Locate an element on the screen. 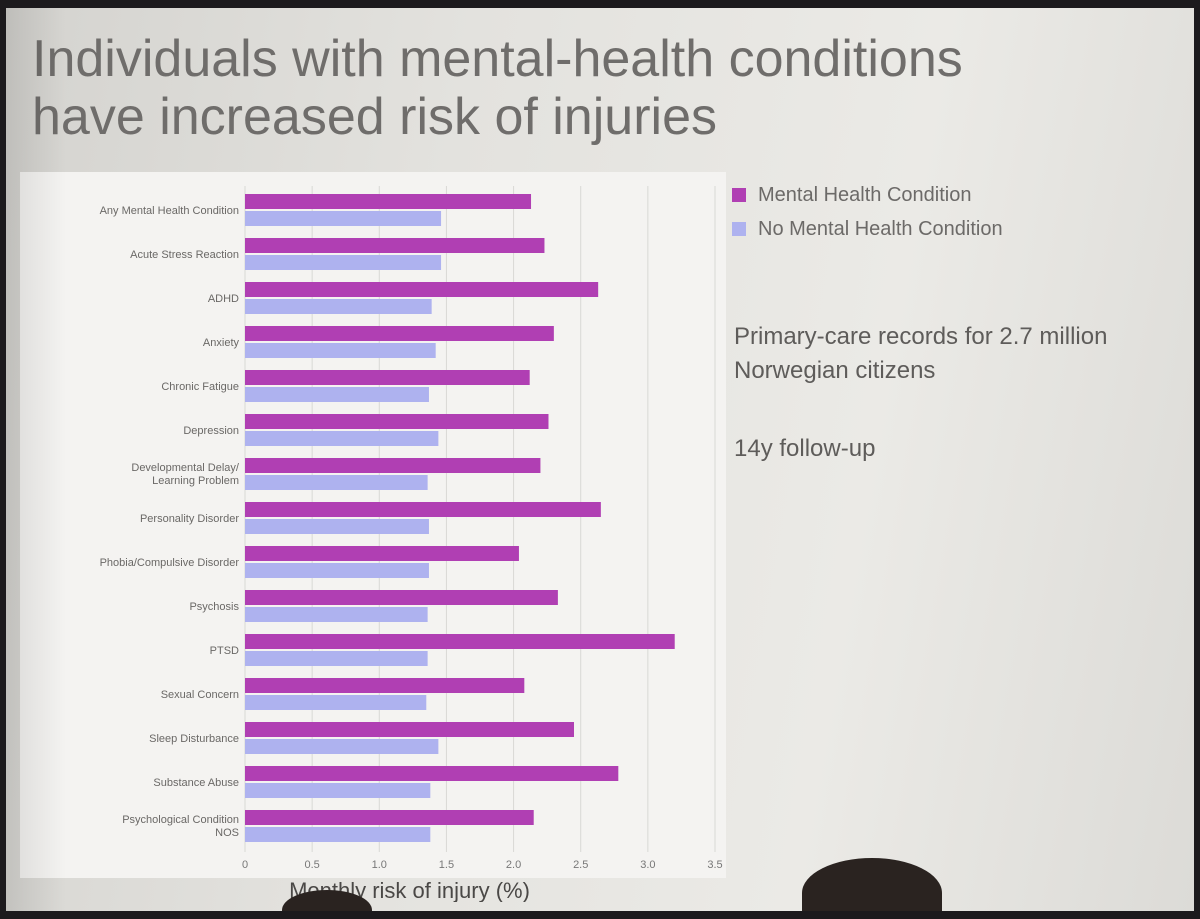 The height and width of the screenshot is (919, 1200). study-note-follow-up: 14y follow-up is located at coordinates (805, 448).